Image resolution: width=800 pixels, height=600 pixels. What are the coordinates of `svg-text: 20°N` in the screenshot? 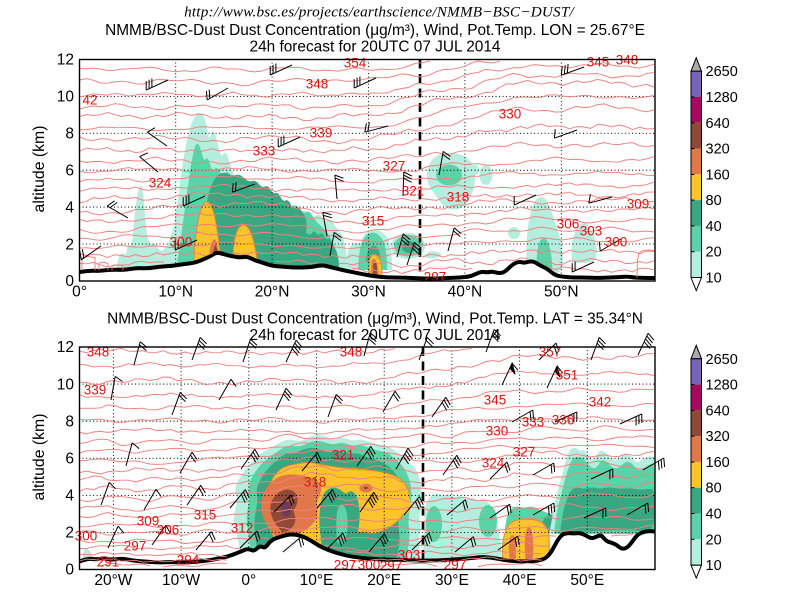 It's located at (272, 292).